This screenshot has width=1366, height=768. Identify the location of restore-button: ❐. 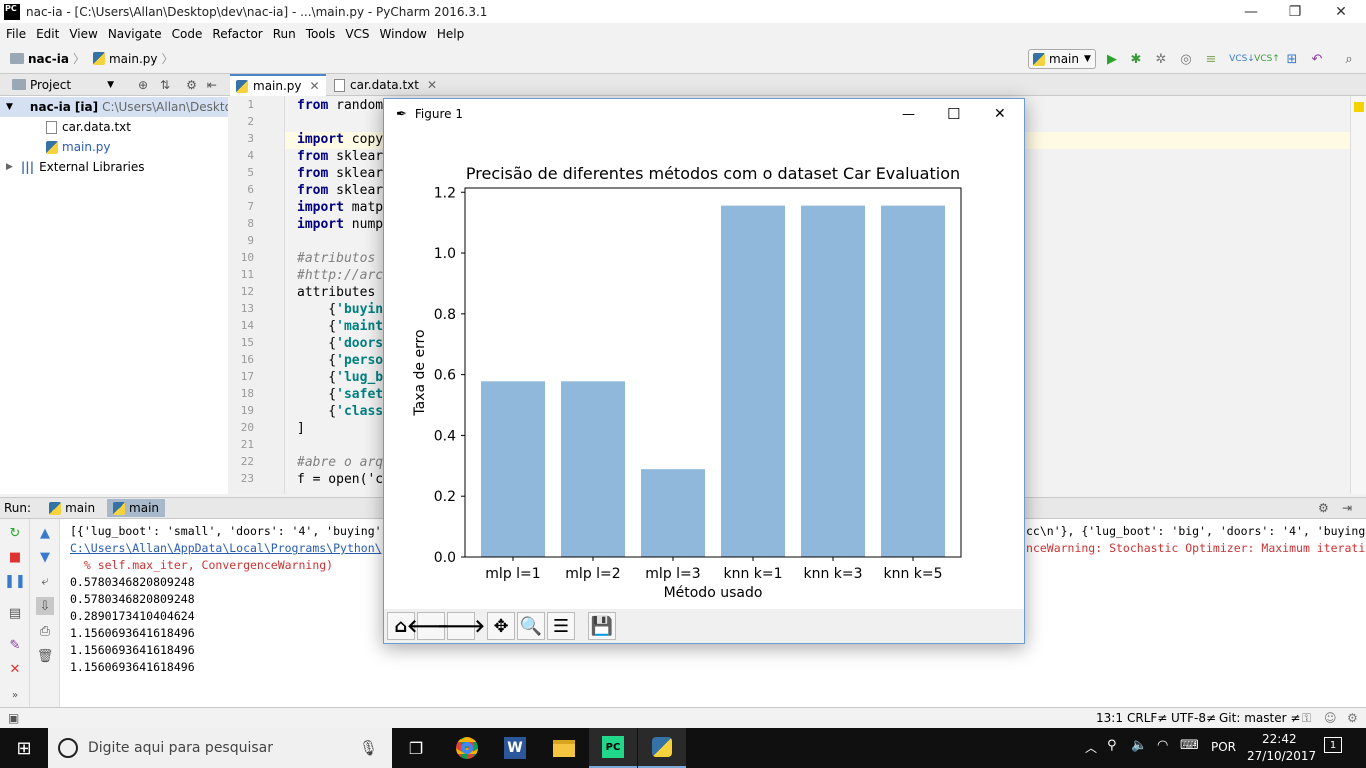
(1295, 11).